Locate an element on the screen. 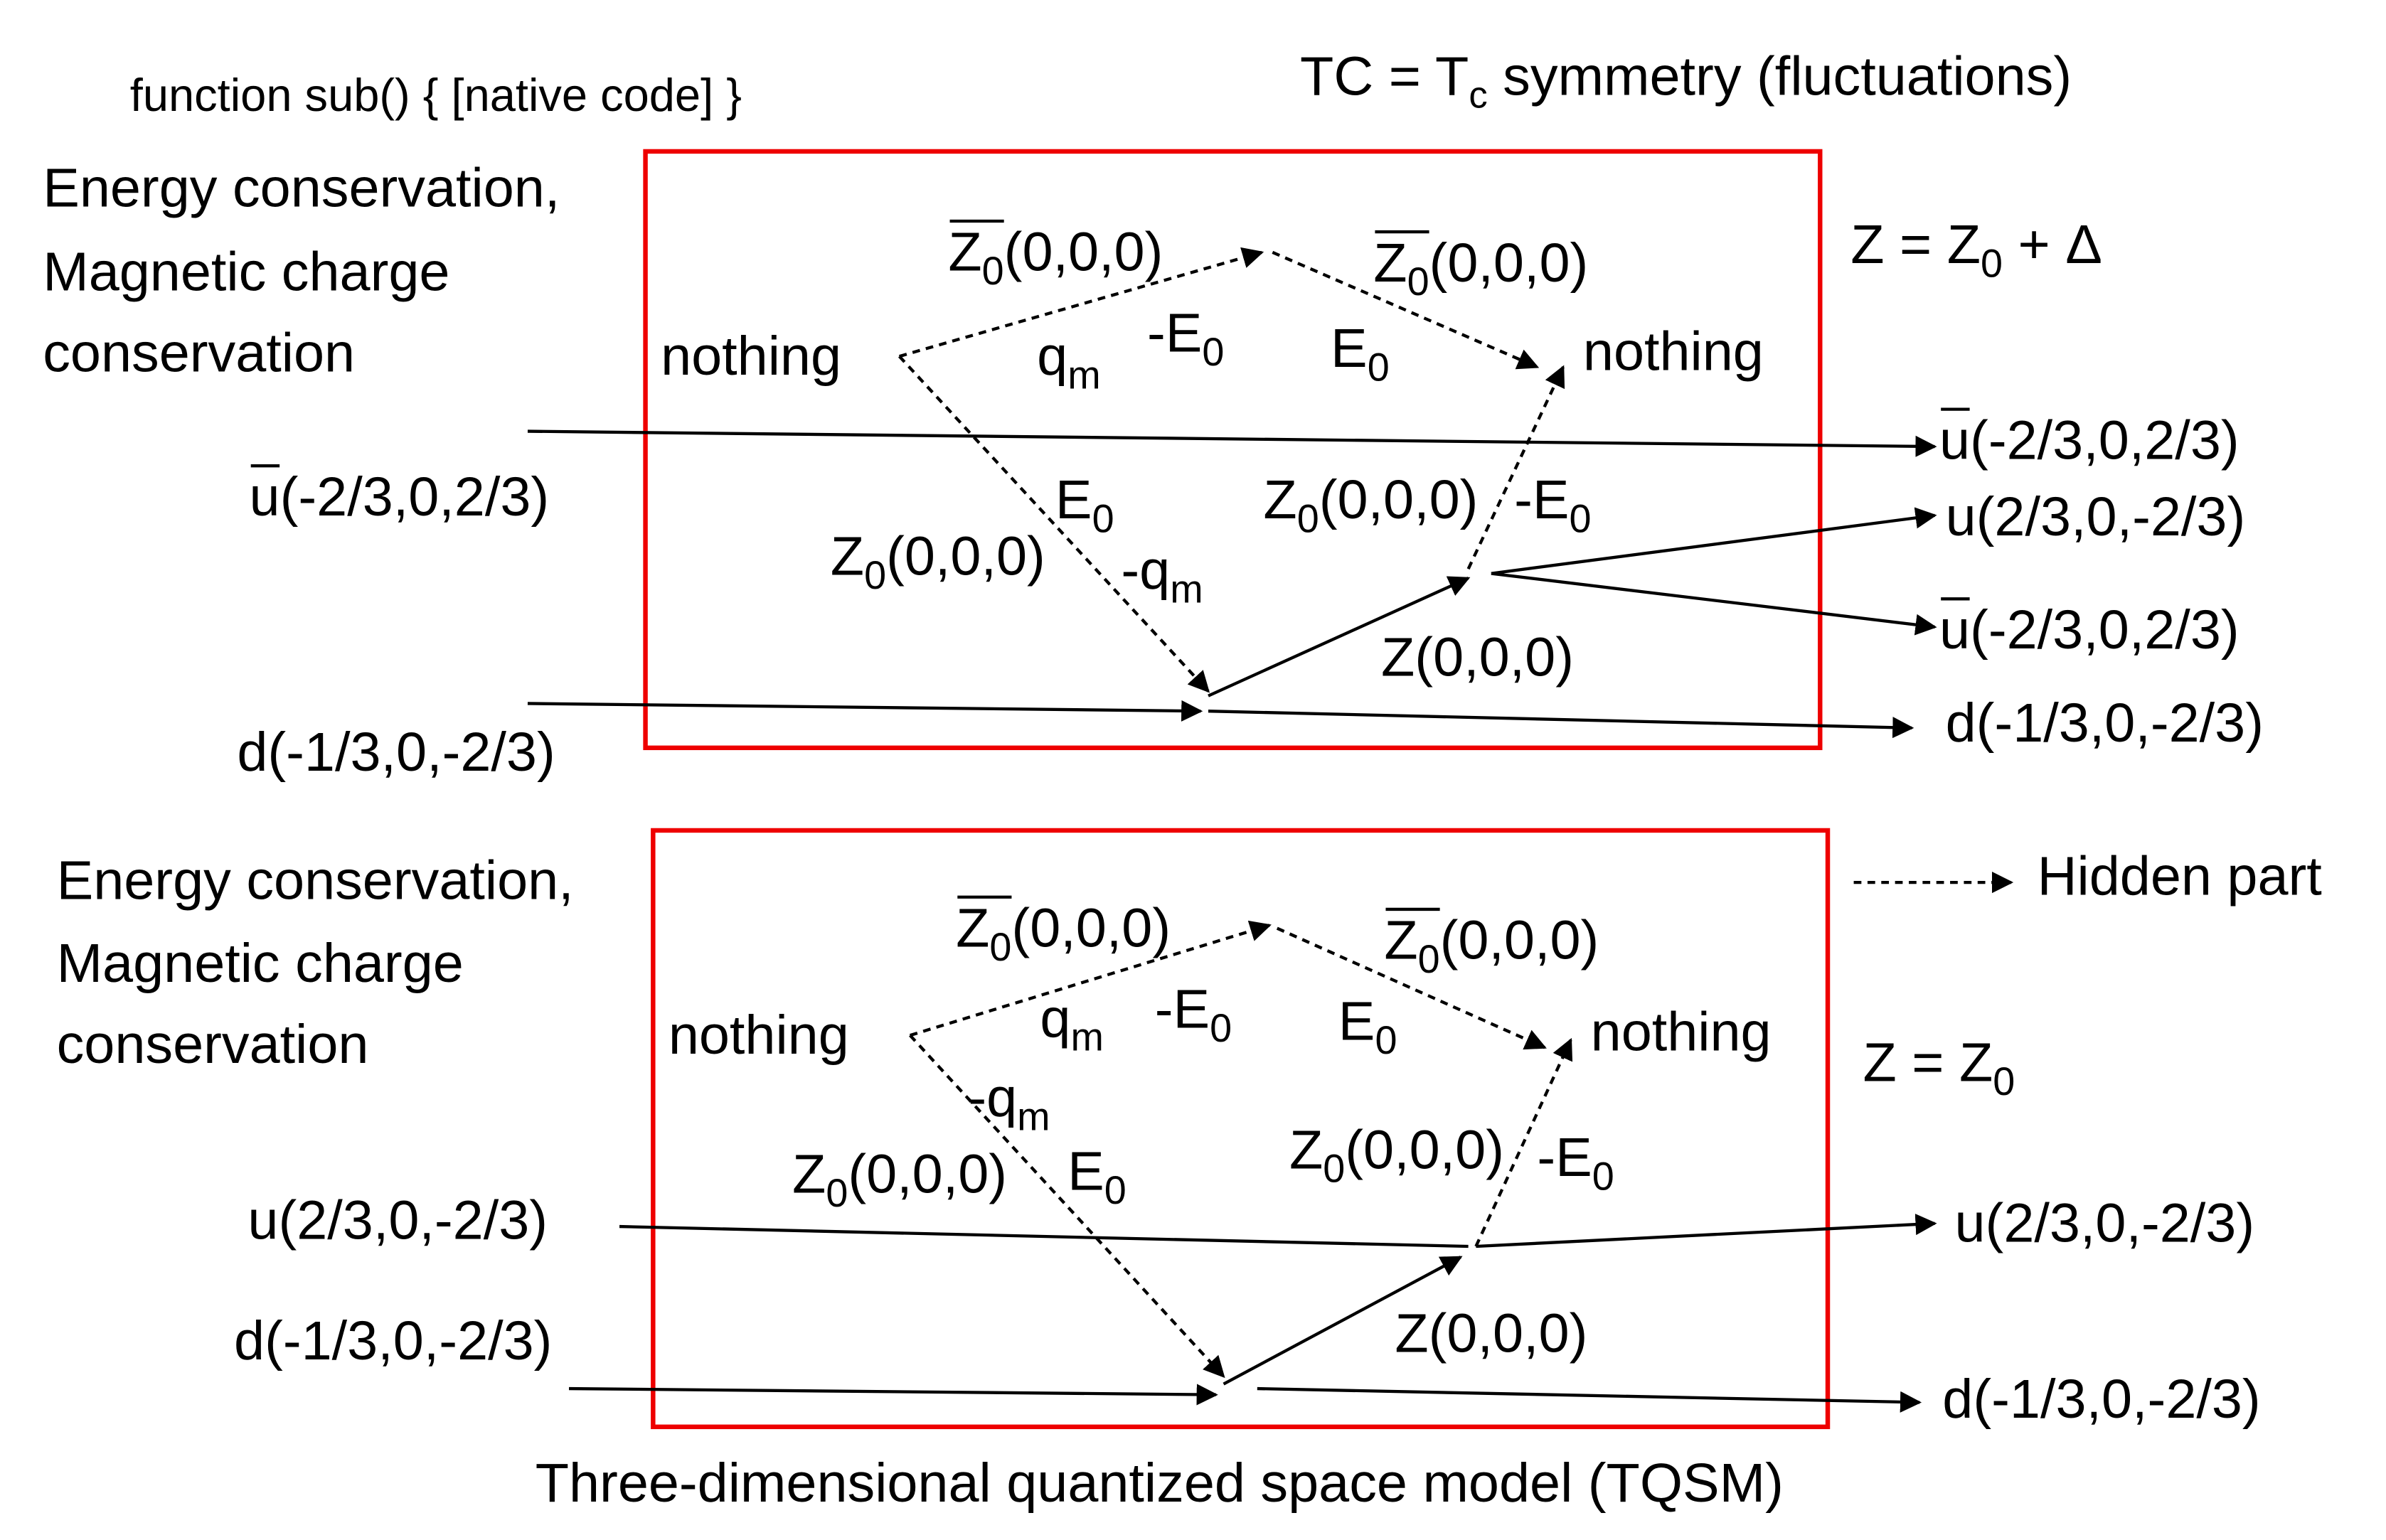  title-sub: function sub() { [native code] } is located at coordinates (436, 95).